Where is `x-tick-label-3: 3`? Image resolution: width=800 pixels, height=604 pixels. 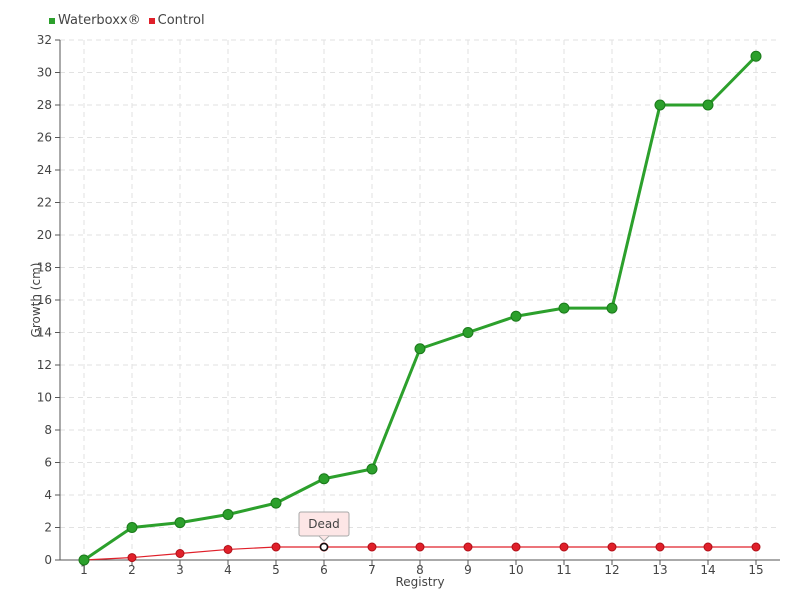 x-tick-label-3: 3 is located at coordinates (180, 570).